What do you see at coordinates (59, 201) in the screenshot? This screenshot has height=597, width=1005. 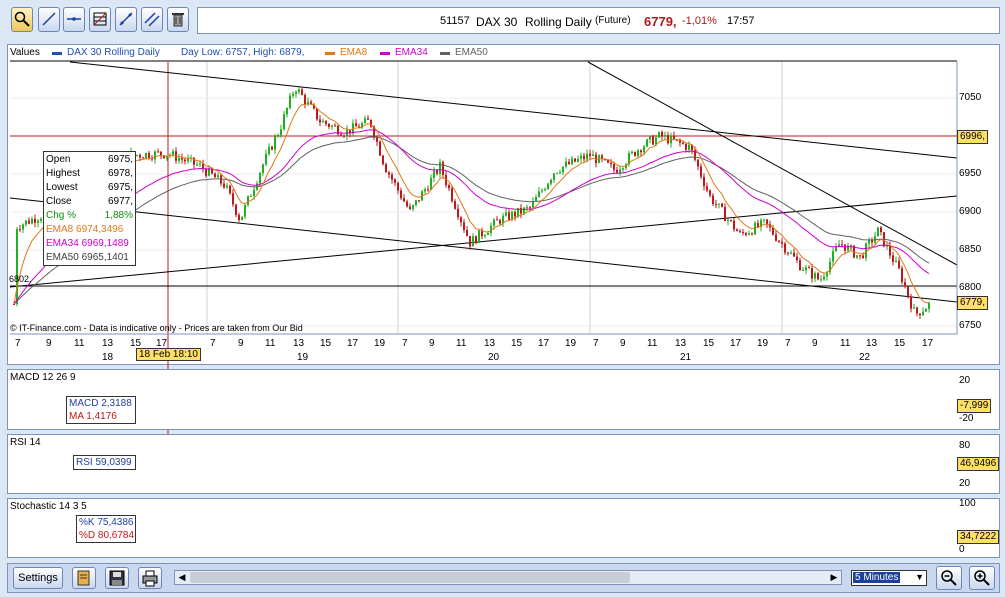 I see `ohlc-close-label: Close` at bounding box center [59, 201].